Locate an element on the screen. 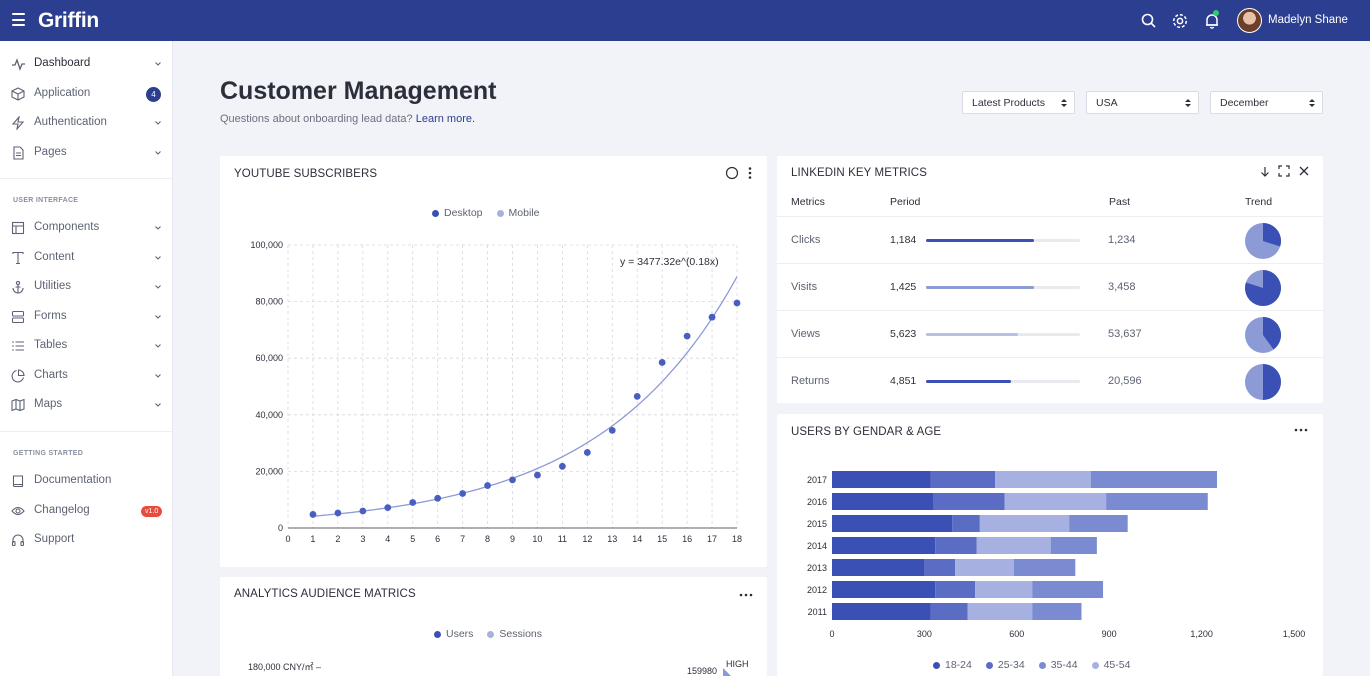 The height and width of the screenshot is (676, 1370). past-value: 3,458 is located at coordinates (1122, 287).